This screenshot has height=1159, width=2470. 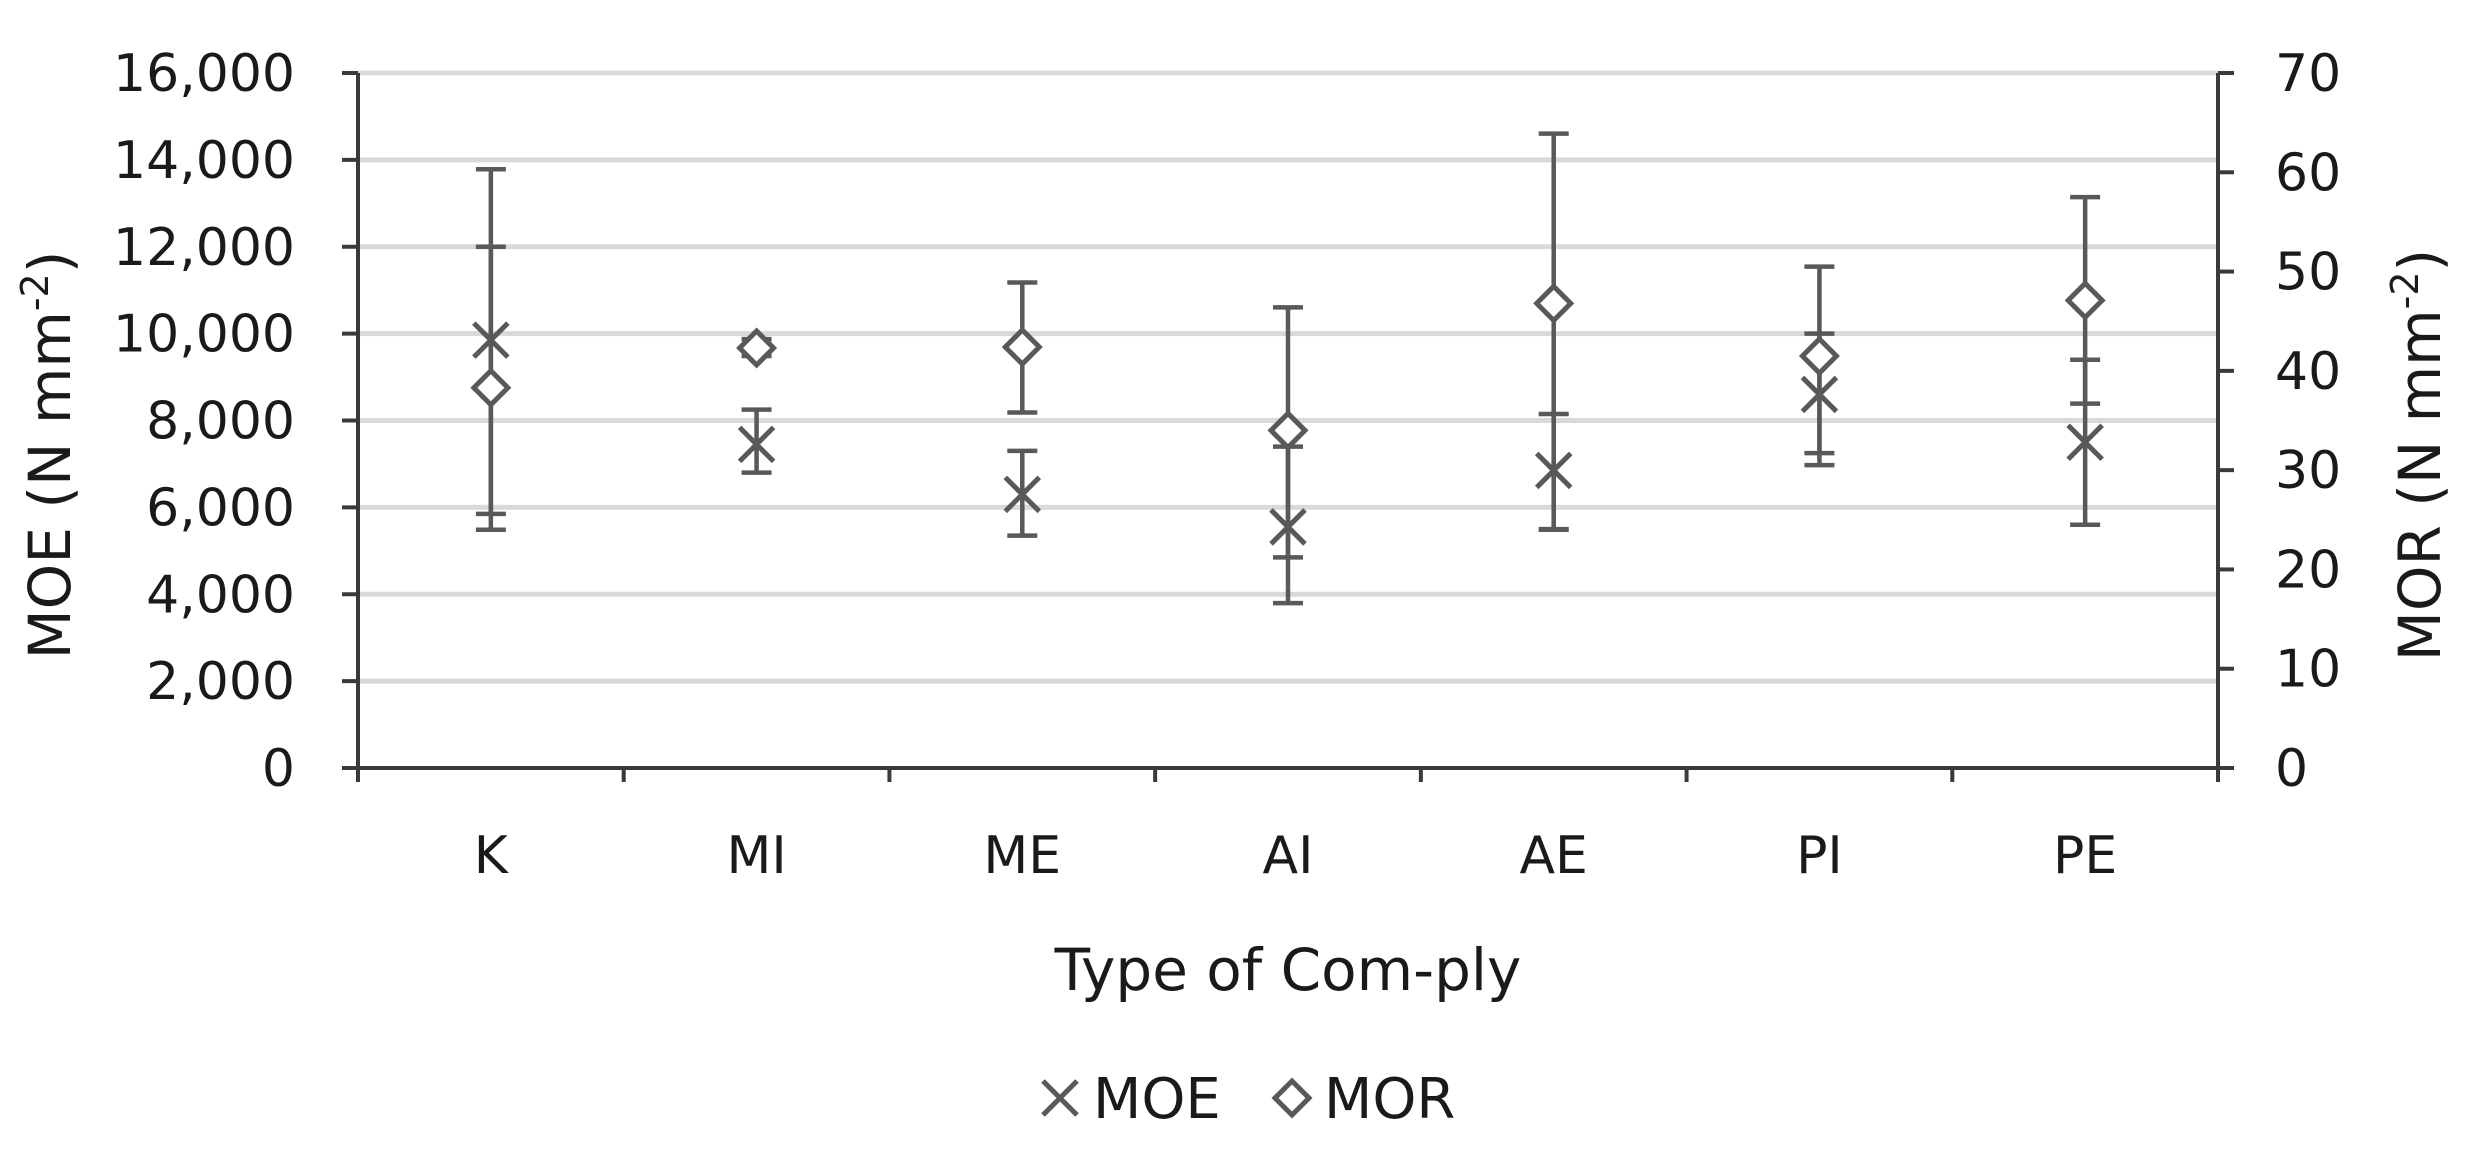 I want to click on right-tick-label: 70, so click(x=2308, y=74).